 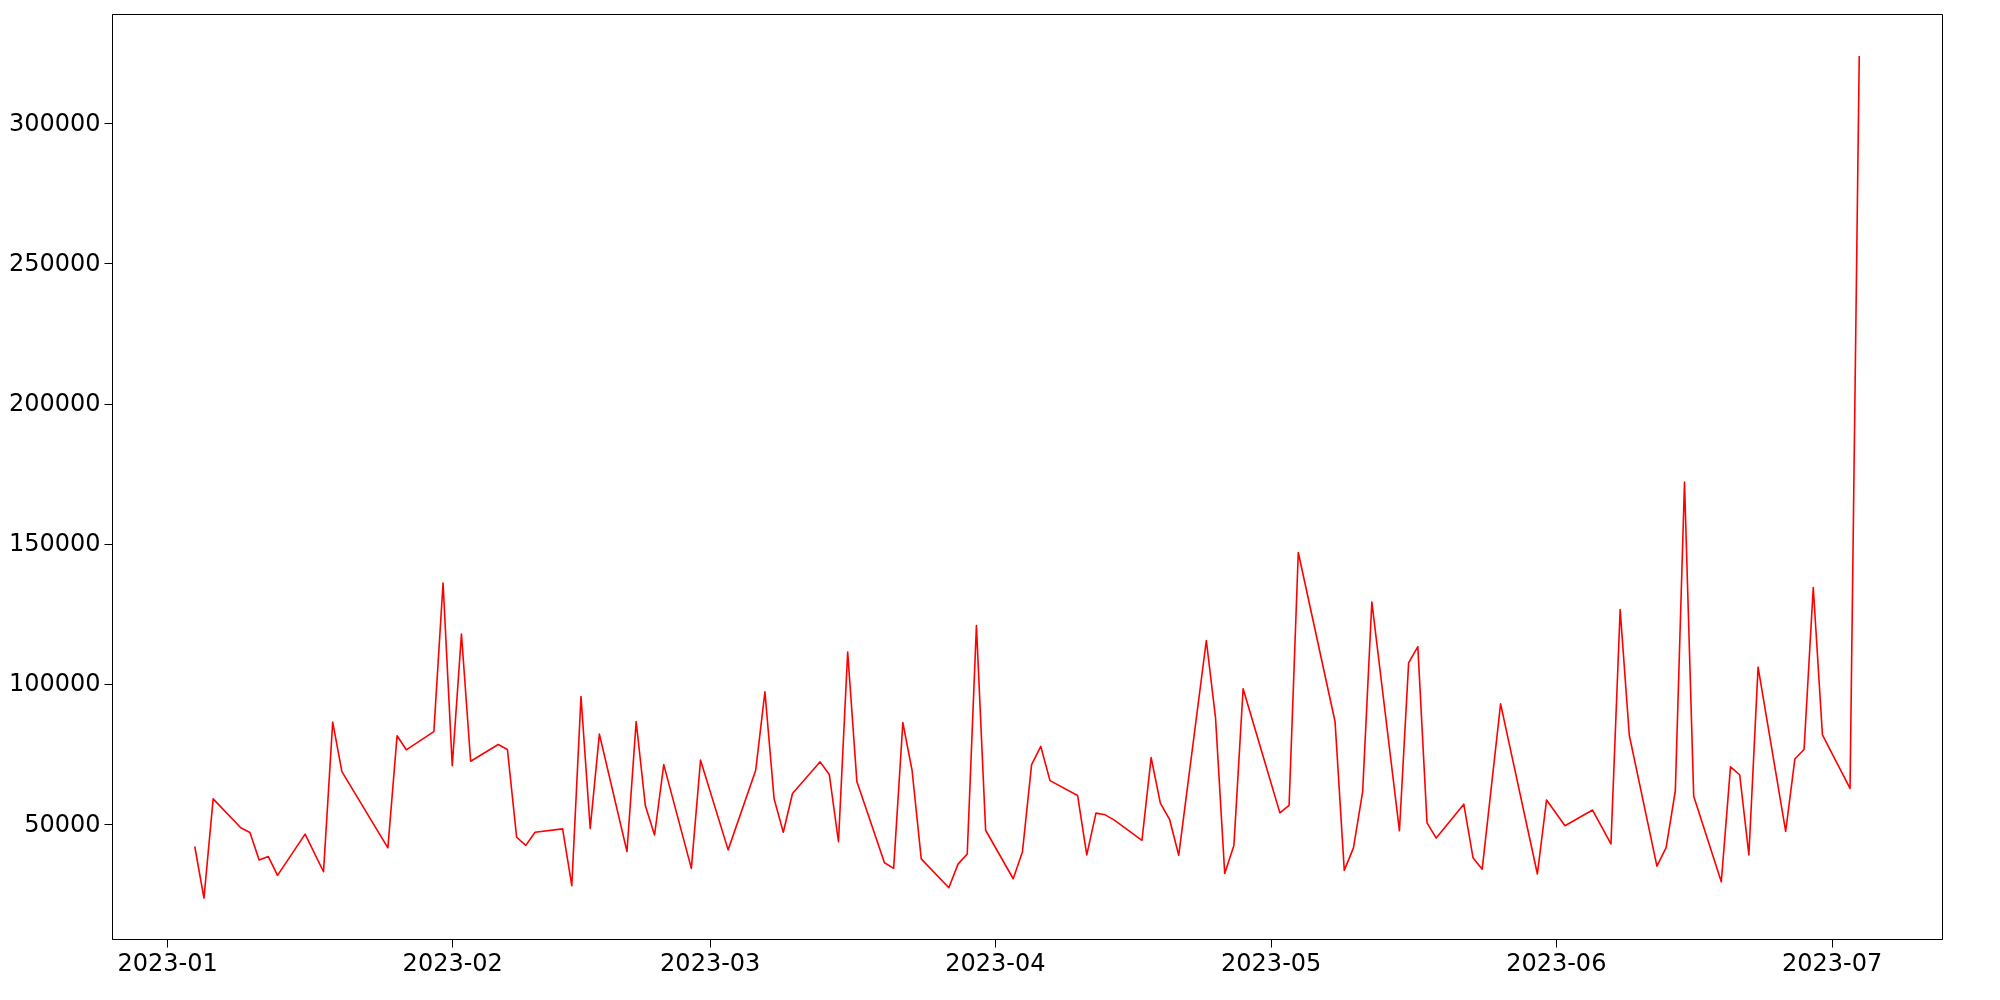 What do you see at coordinates (54, 543) in the screenshot?
I see `y-tick-label: 150000` at bounding box center [54, 543].